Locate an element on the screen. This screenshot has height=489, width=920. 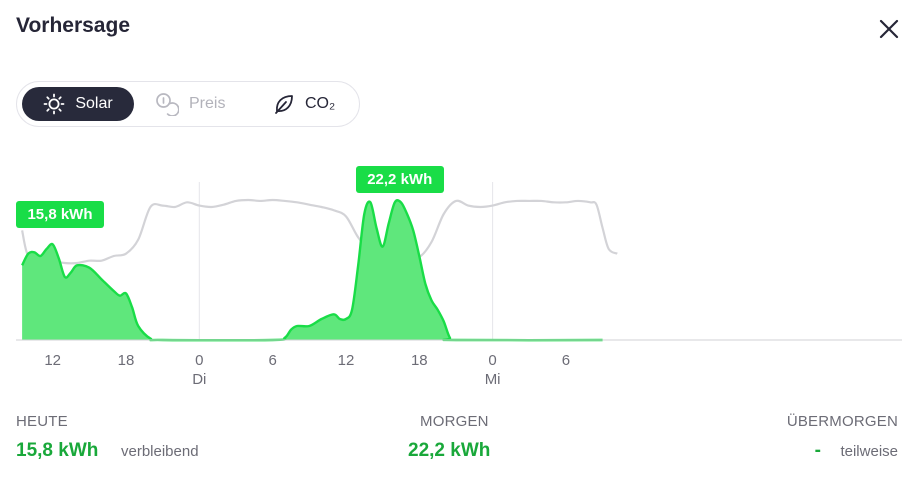
tab-price-label: Preis is located at coordinates (207, 103).